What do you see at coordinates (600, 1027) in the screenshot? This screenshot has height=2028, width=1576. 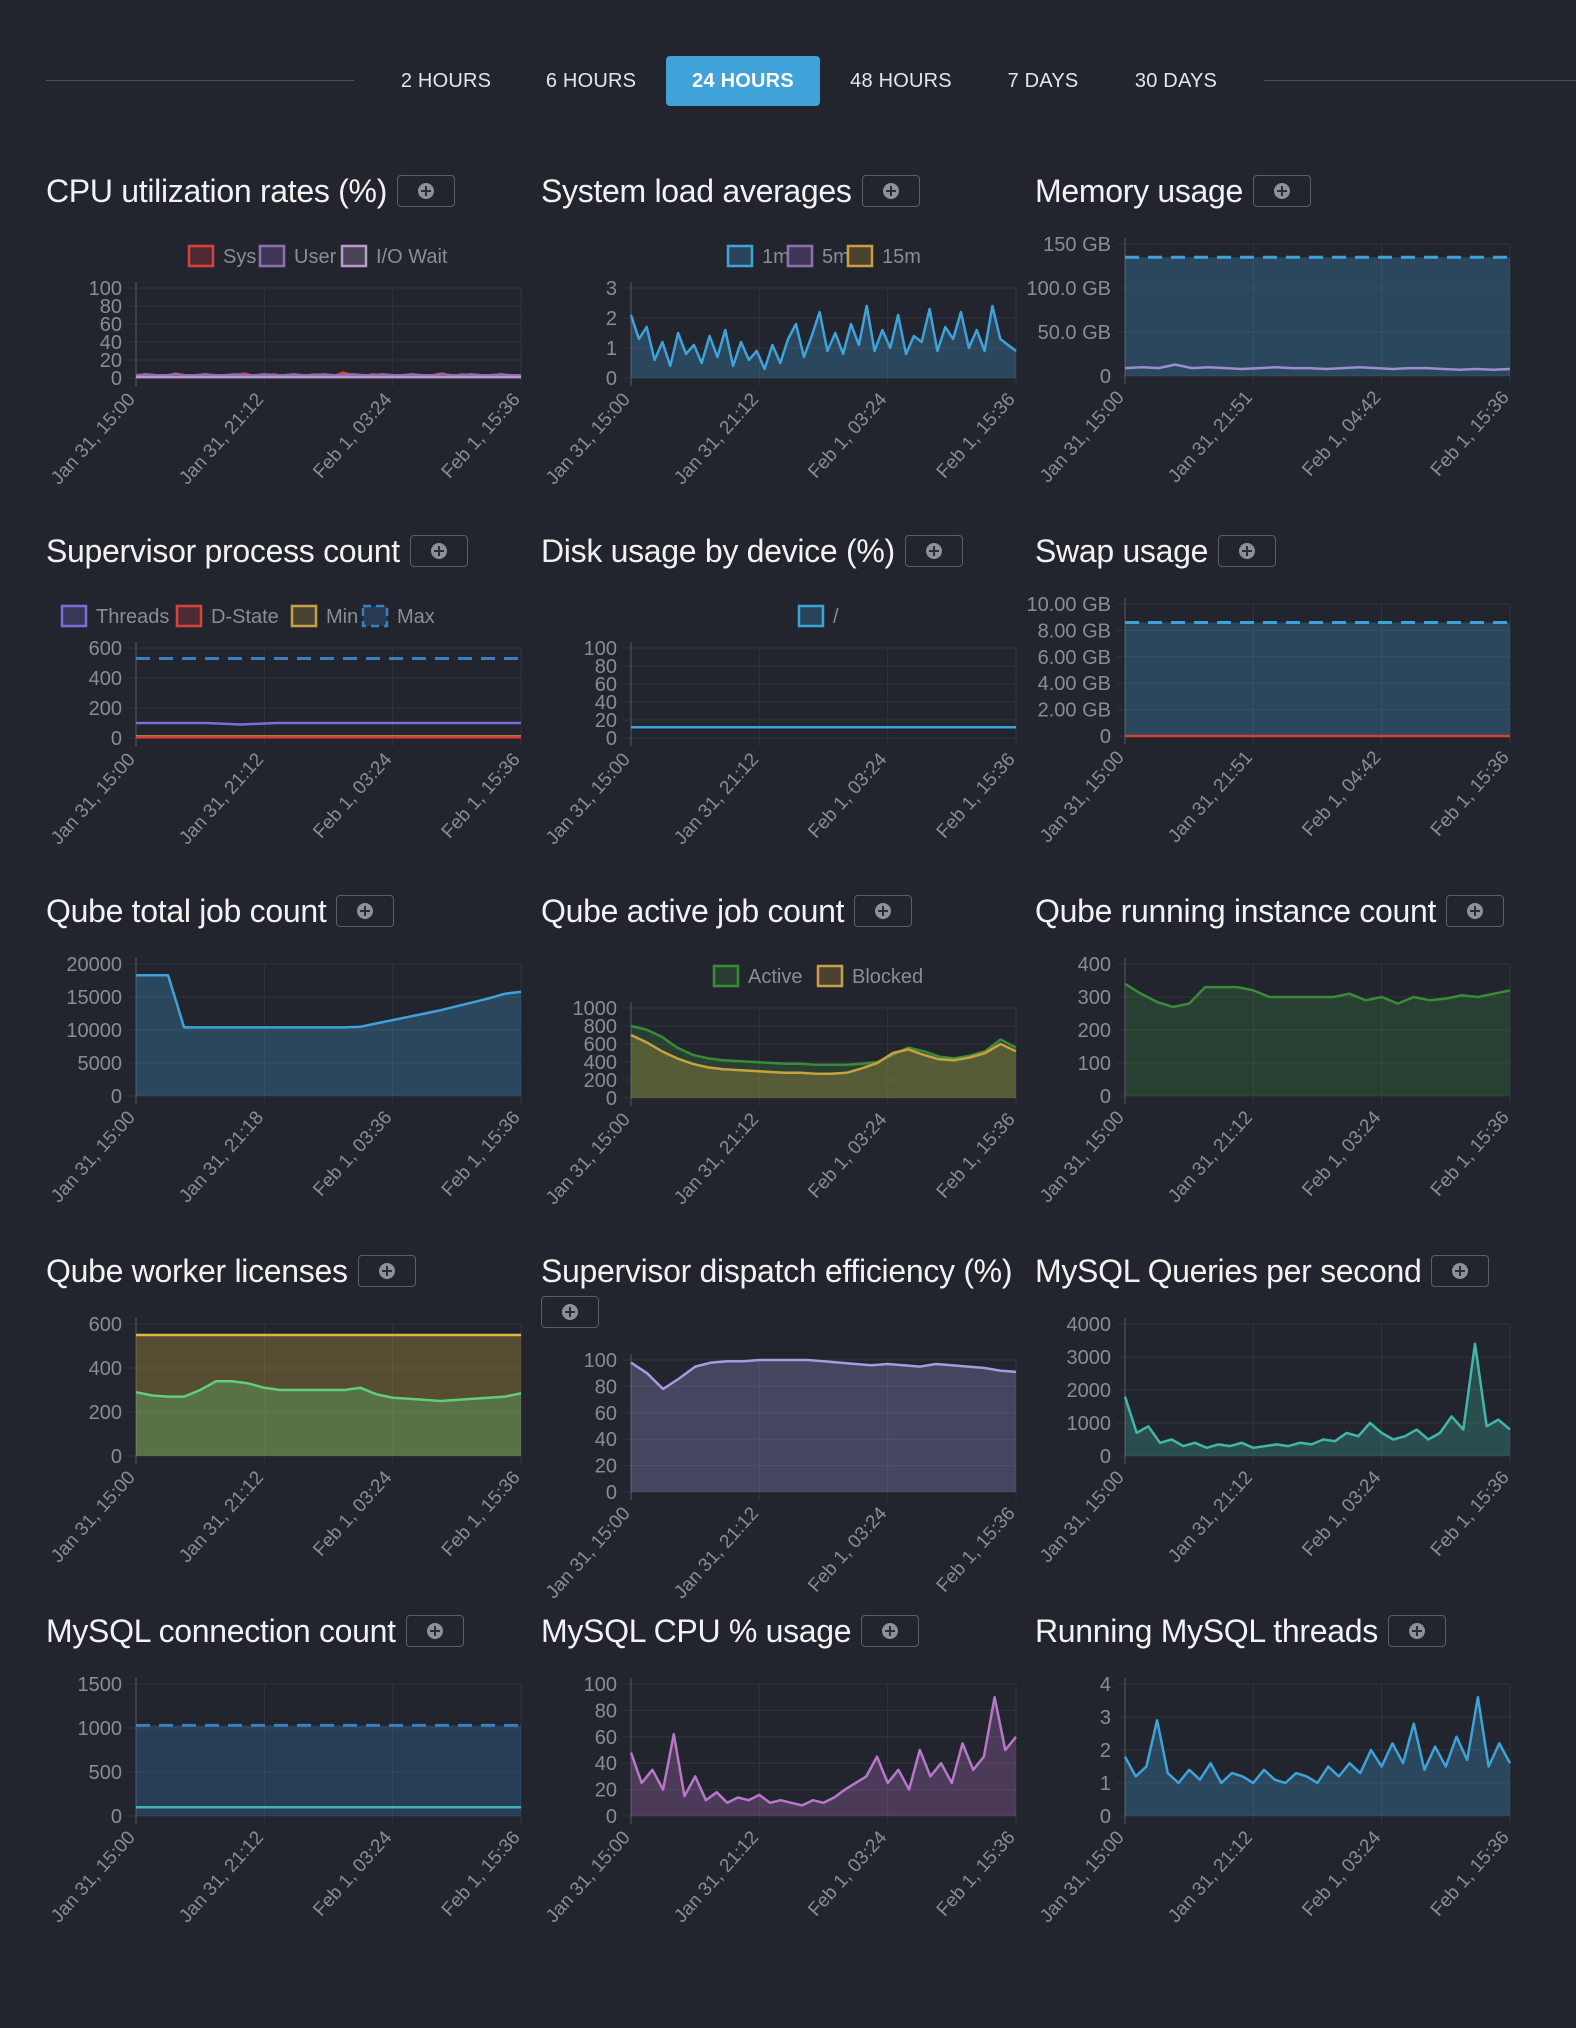 I see `y-tick-label: 800` at bounding box center [600, 1027].